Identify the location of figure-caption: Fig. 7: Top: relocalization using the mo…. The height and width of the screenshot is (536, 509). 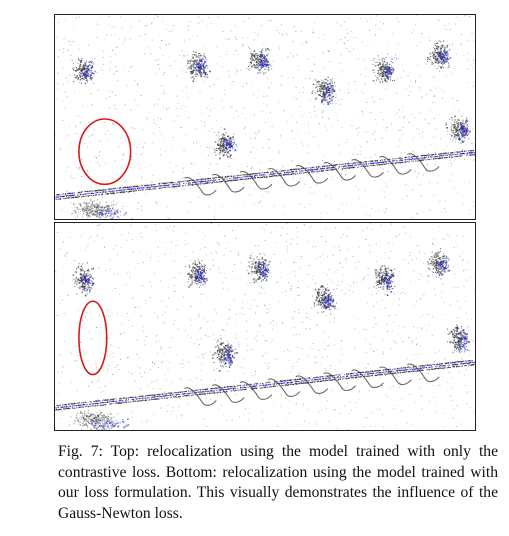
(278, 482).